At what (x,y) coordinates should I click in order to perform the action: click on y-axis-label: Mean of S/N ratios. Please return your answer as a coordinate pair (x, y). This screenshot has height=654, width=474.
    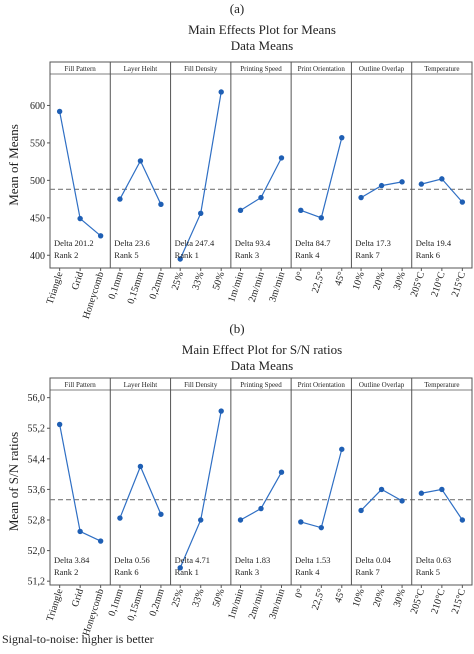
    Looking at the image, I should click on (13, 481).